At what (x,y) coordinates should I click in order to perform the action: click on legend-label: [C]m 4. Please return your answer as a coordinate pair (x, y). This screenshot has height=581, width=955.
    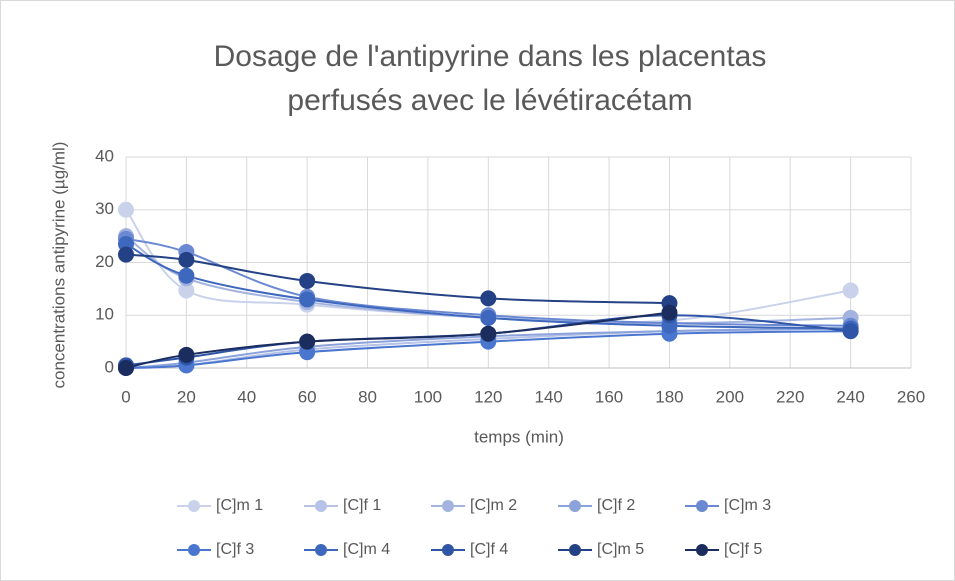
    Looking at the image, I should click on (366, 549).